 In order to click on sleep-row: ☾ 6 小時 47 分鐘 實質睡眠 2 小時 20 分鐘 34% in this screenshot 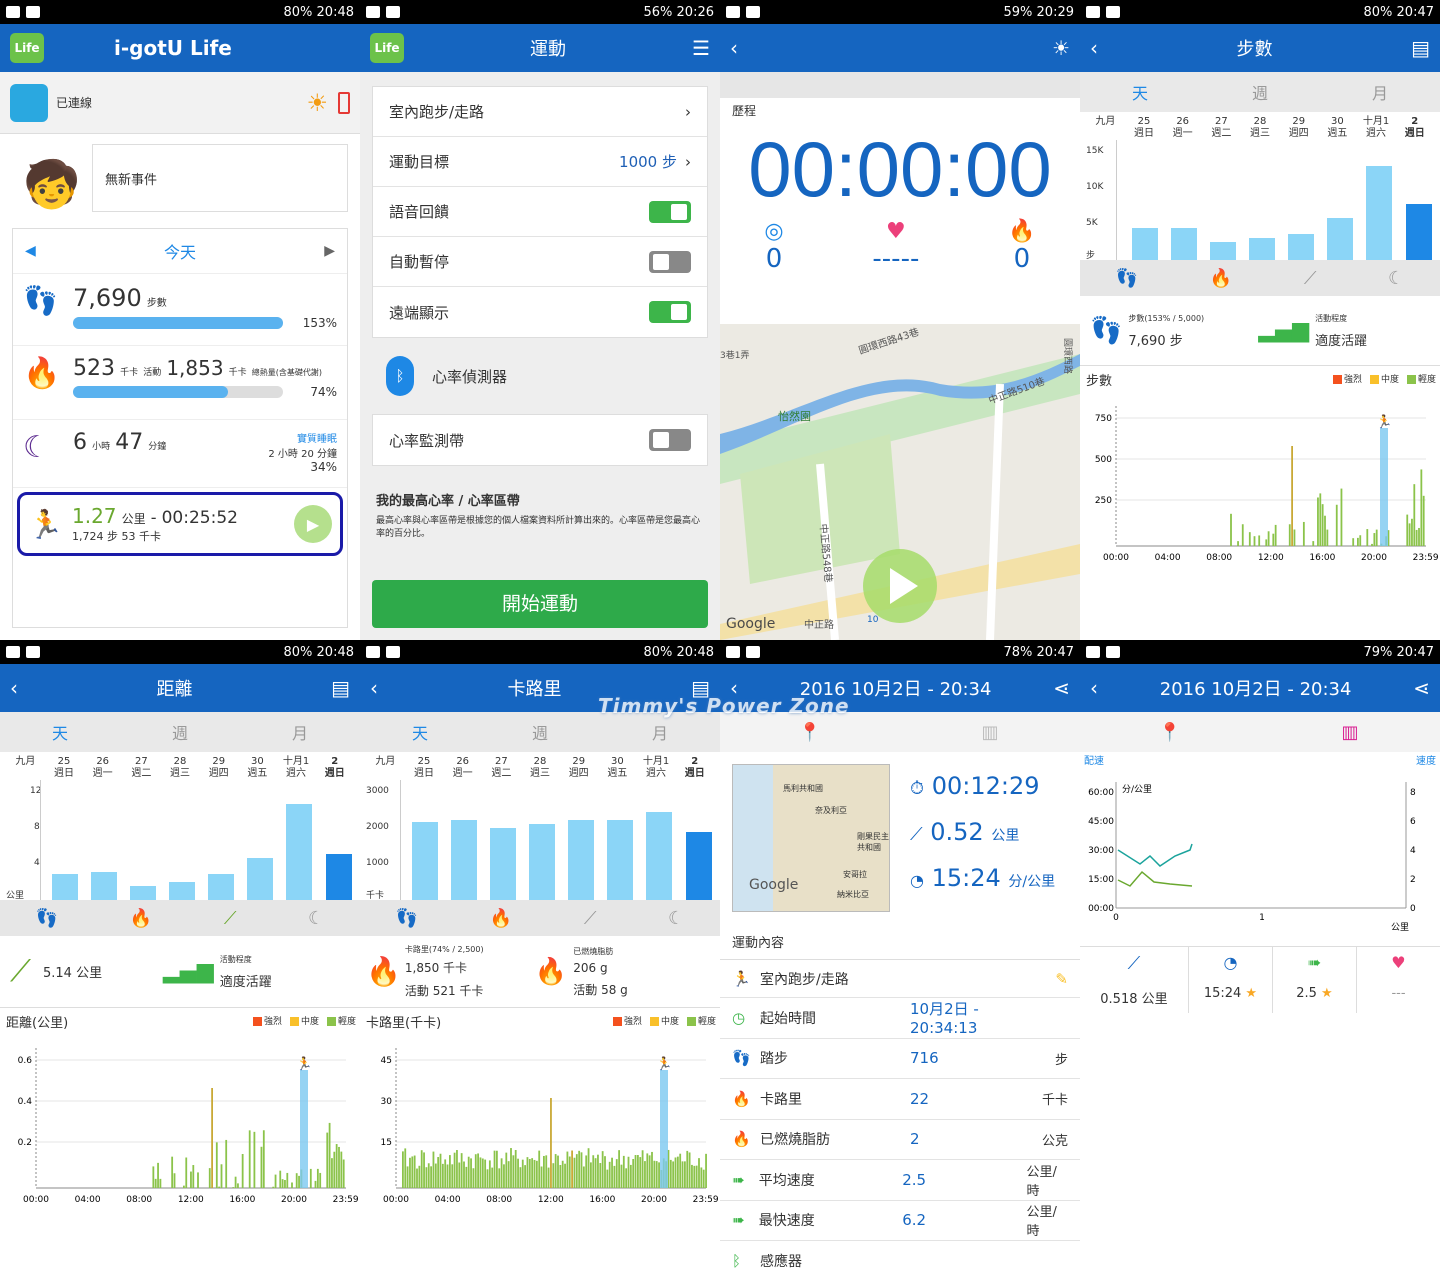, I will do `click(180, 454)`.